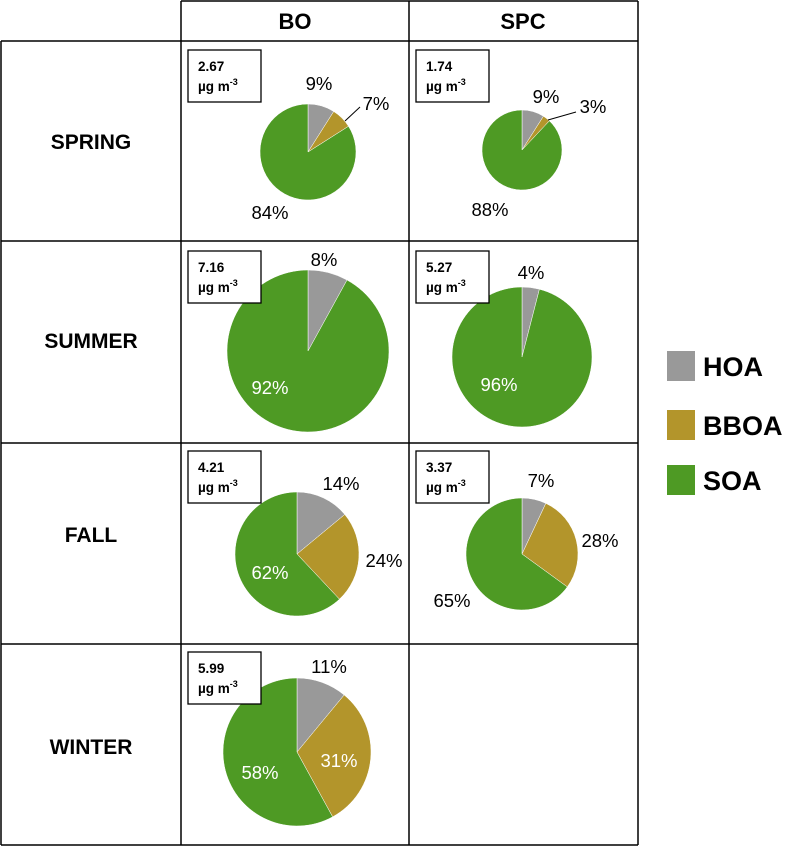 Image resolution: width=792 pixels, height=850 pixels. I want to click on pie-slice-summer-spc-soa, so click(522, 357).